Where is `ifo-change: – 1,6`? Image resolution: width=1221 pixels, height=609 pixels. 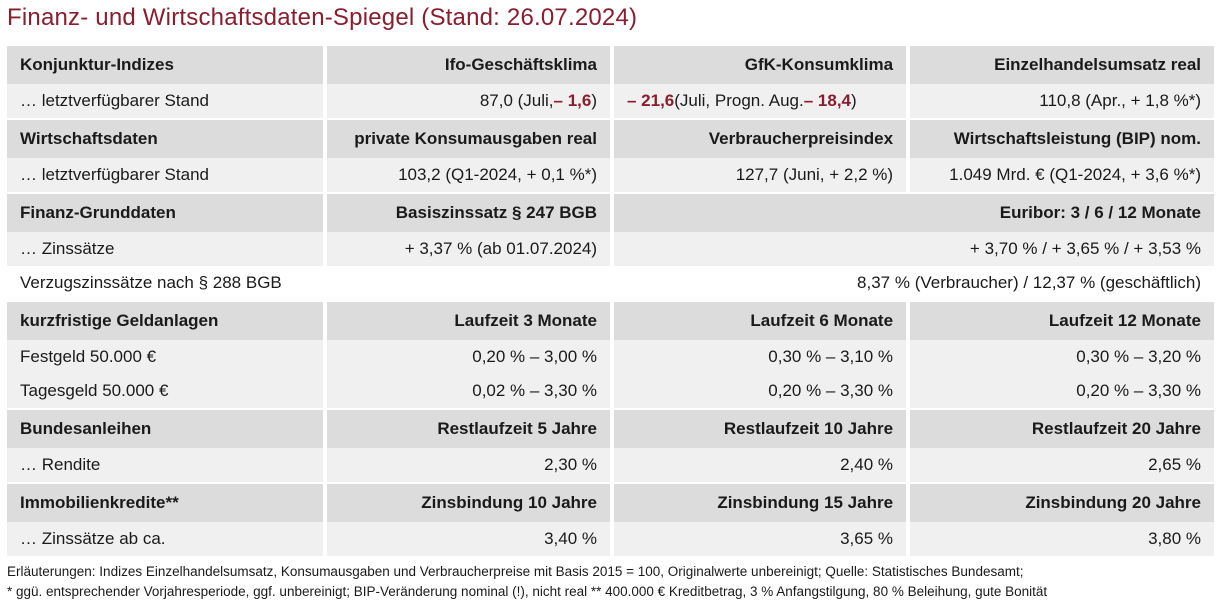
ifo-change: – 1,6 is located at coordinates (572, 100).